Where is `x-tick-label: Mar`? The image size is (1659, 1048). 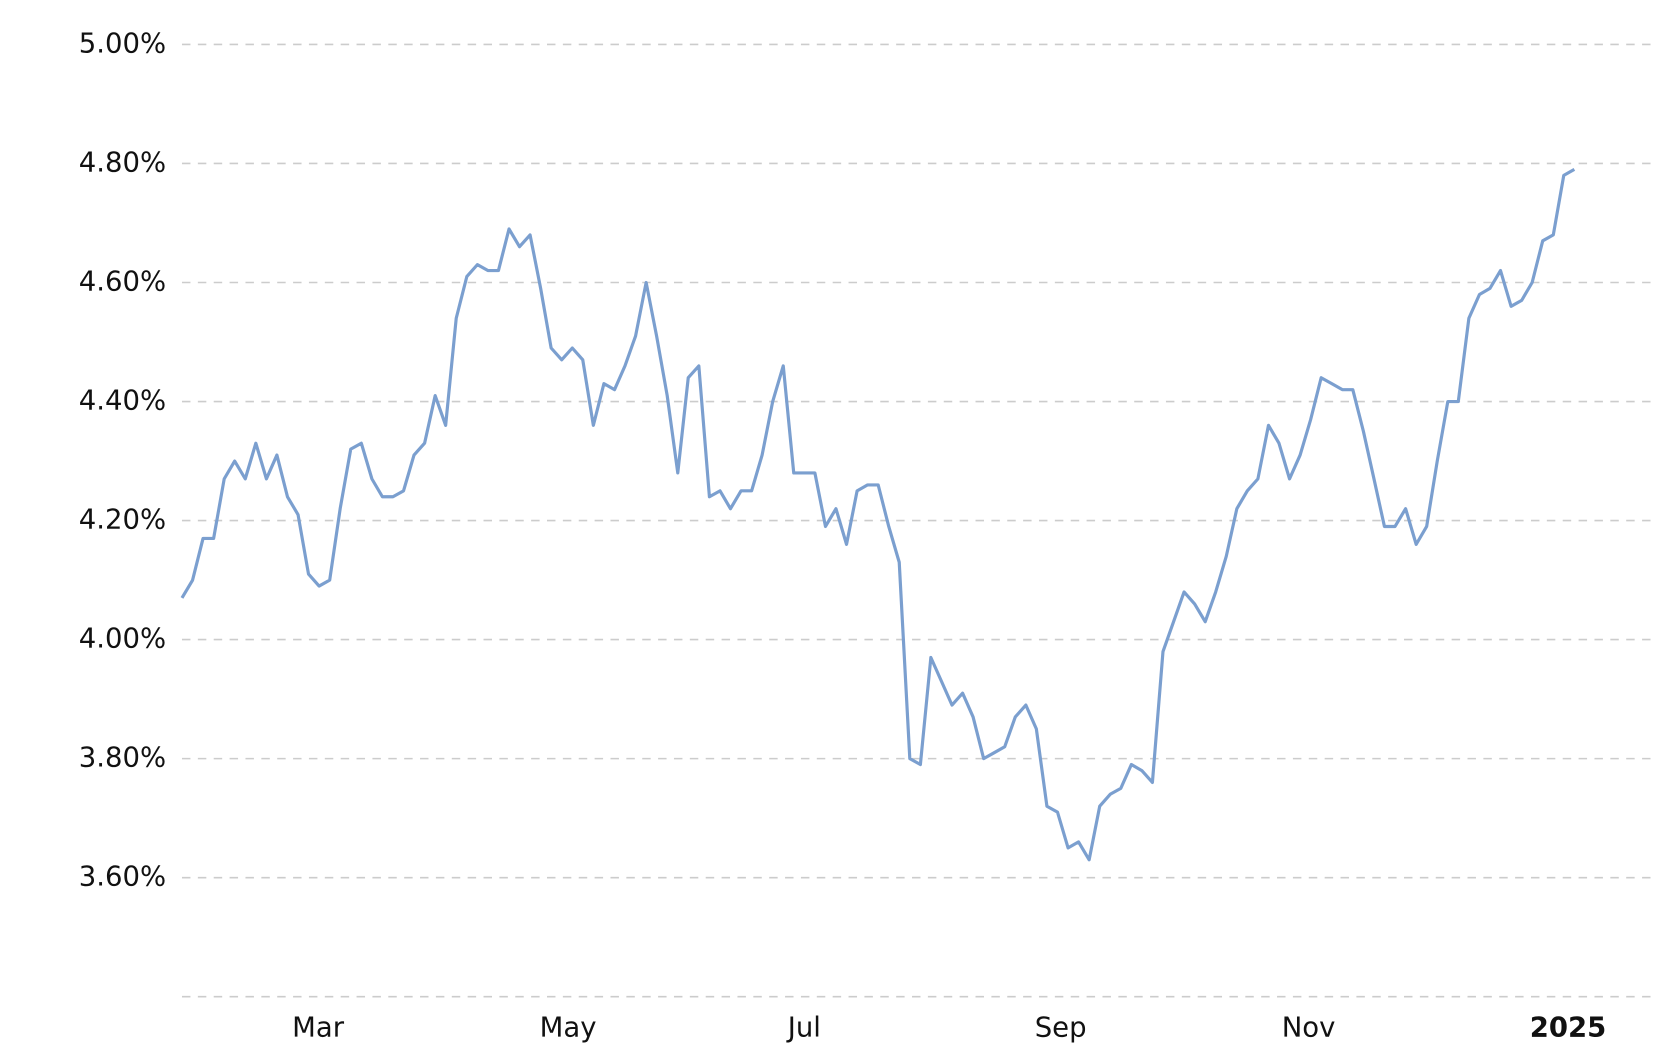 x-tick-label: Mar is located at coordinates (318, 1027).